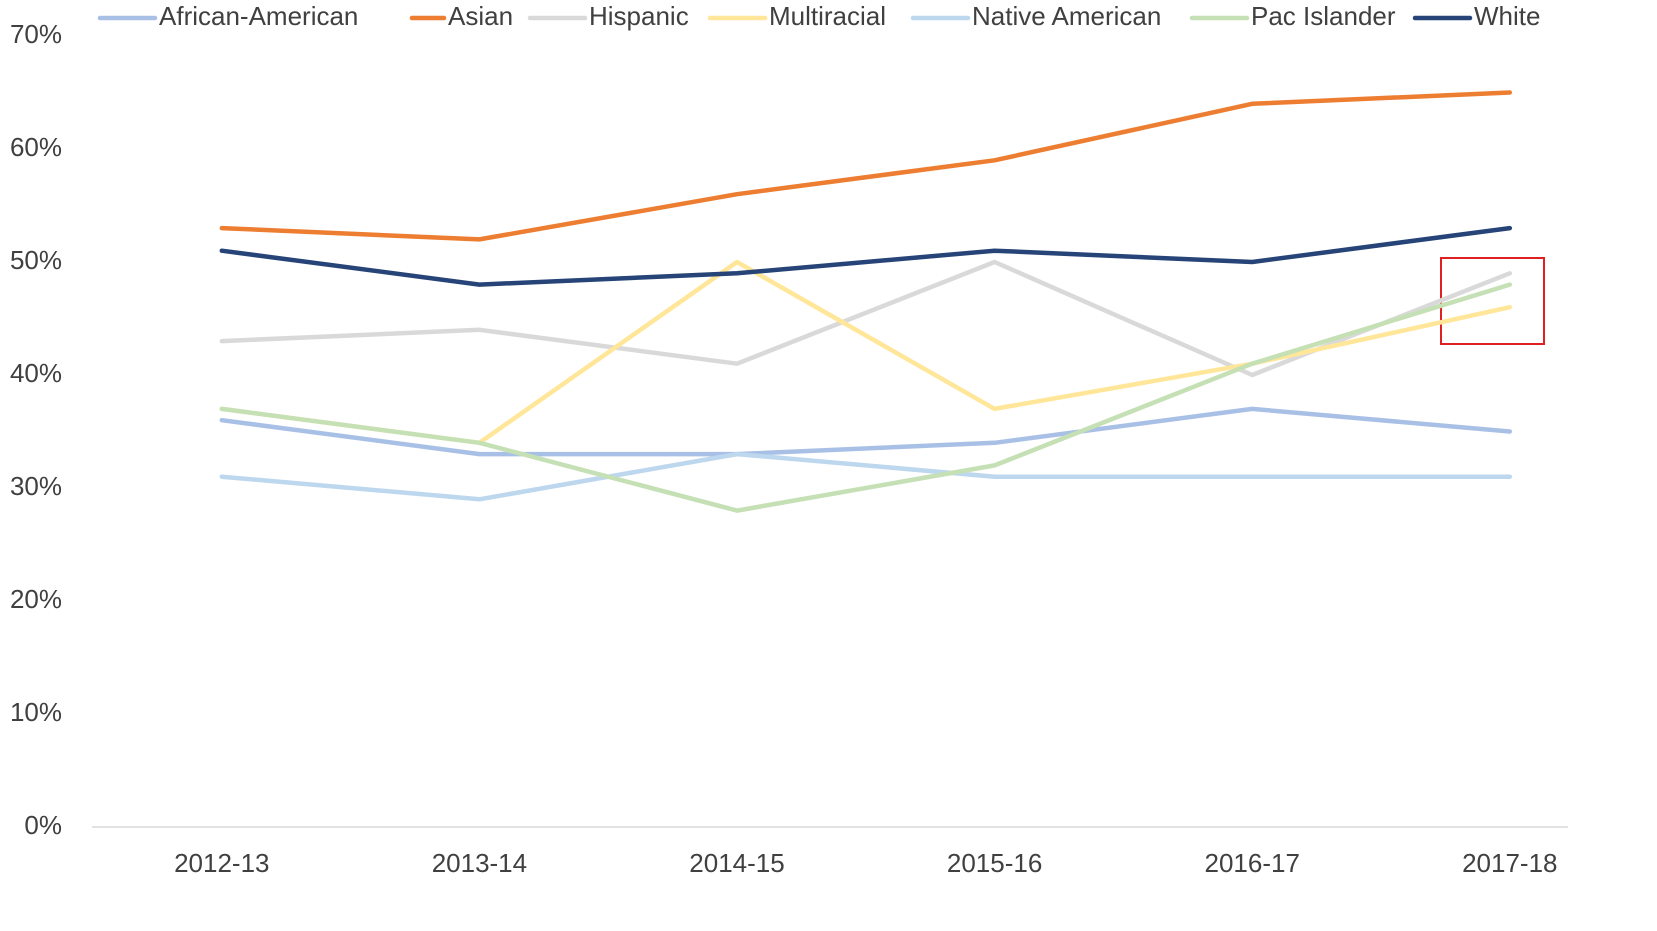 This screenshot has height=931, width=1657. What do you see at coordinates (36, 34) in the screenshot?
I see `y-tick-label: 70%` at bounding box center [36, 34].